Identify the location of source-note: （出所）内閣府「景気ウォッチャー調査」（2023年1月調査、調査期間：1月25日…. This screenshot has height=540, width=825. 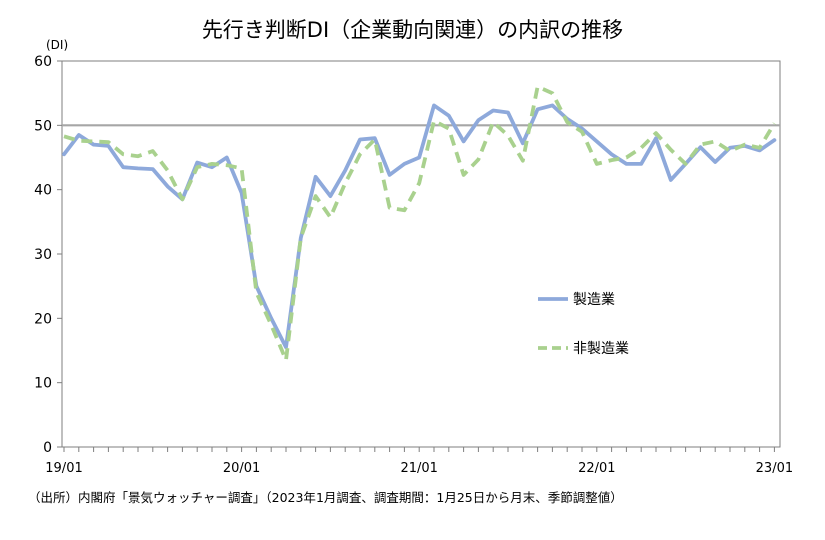
(325, 497).